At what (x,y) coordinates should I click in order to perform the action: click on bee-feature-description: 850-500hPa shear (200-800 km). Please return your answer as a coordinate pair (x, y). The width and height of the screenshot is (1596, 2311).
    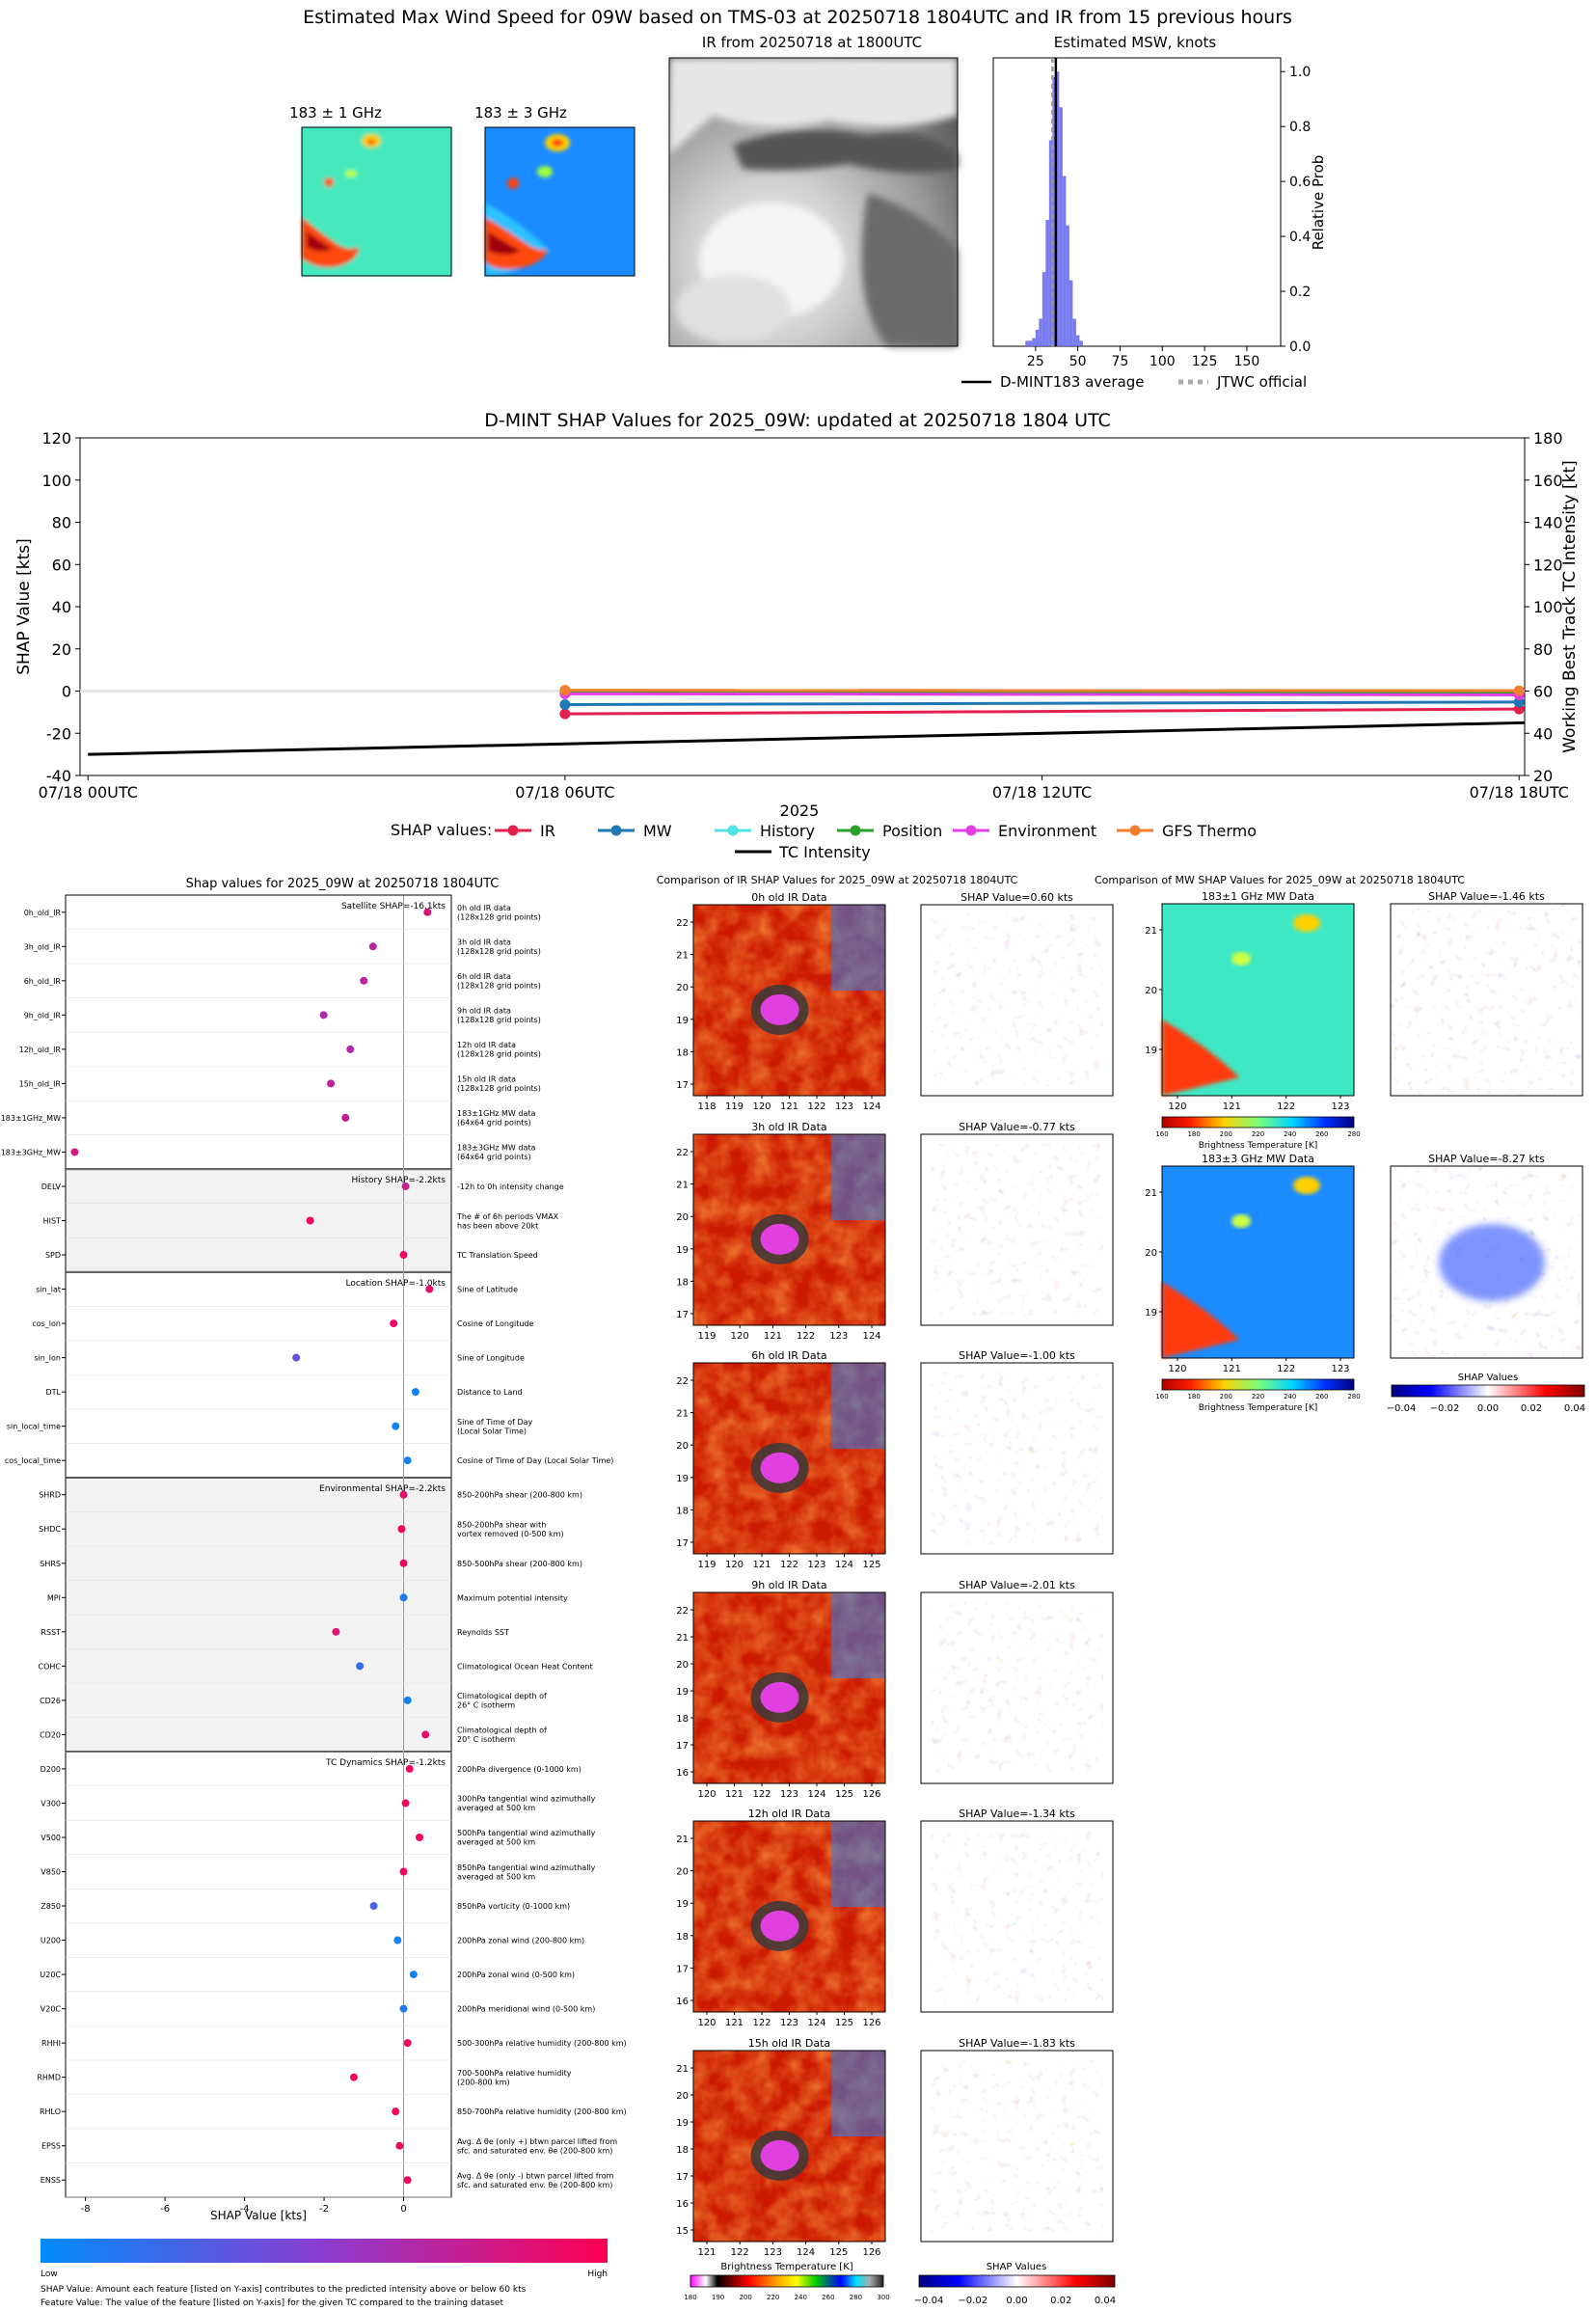
    Looking at the image, I should click on (519, 1564).